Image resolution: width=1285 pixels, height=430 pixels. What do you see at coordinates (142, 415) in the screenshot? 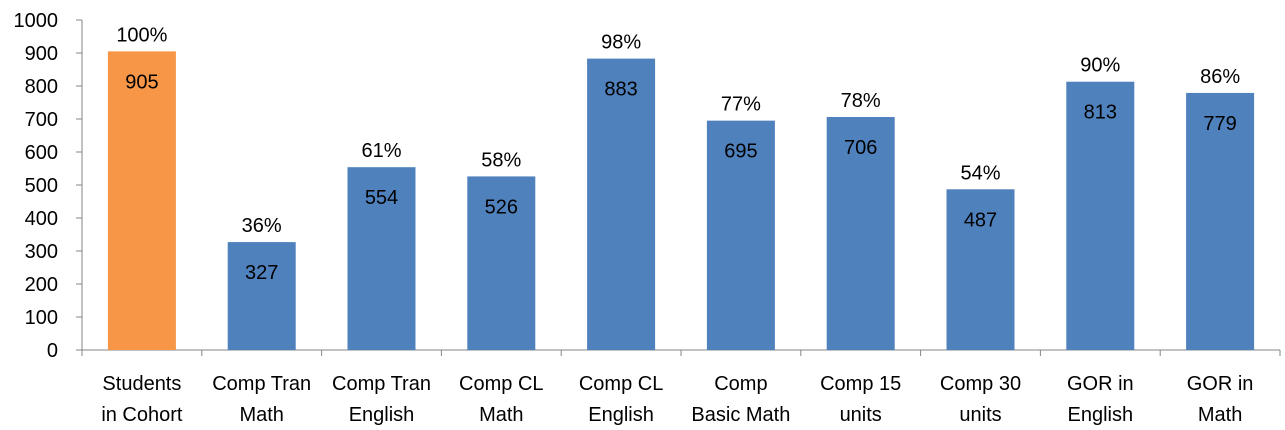
I see `x-category-label: in Cohort` at bounding box center [142, 415].